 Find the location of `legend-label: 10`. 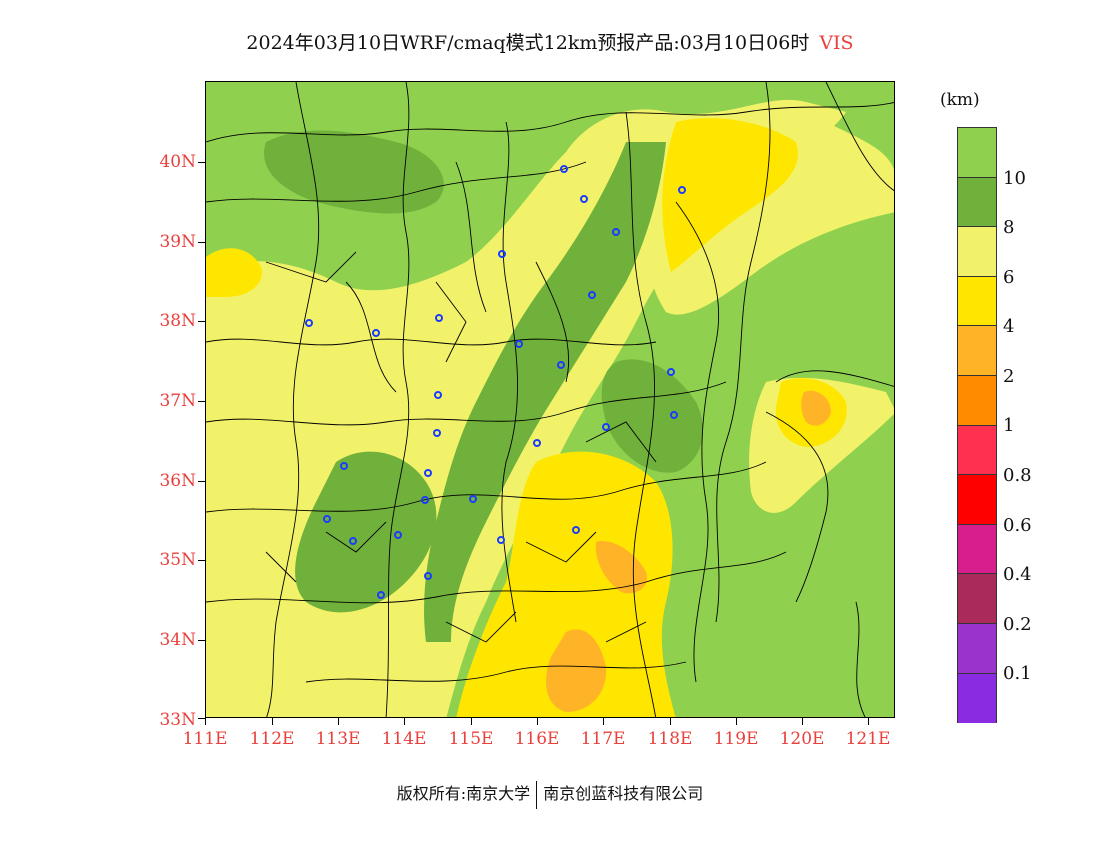

legend-label: 10 is located at coordinates (1014, 178).